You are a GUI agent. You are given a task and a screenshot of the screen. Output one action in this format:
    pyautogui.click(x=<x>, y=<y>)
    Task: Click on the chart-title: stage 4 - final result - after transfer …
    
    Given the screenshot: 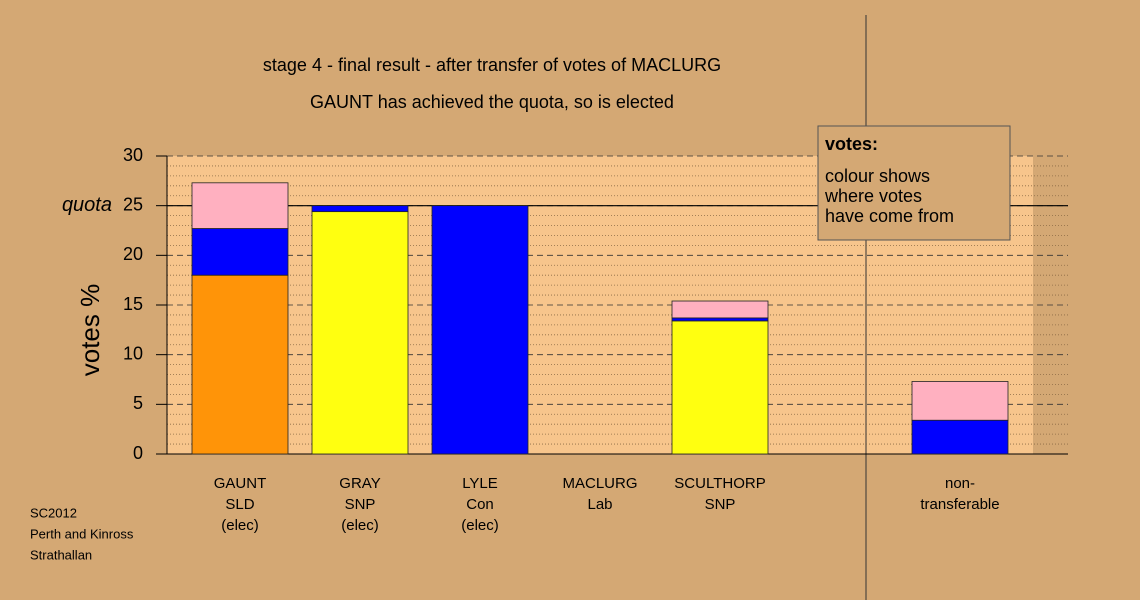 What is the action you would take?
    pyautogui.click(x=492, y=65)
    